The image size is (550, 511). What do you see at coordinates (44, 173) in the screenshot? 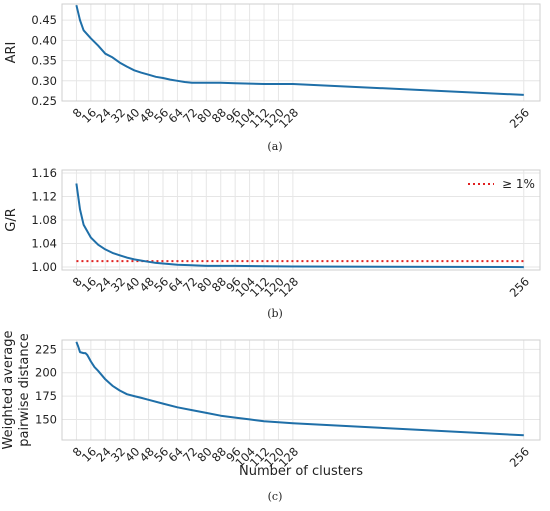
I see `y-tick-label-b-4: 1.16` at bounding box center [44, 173].